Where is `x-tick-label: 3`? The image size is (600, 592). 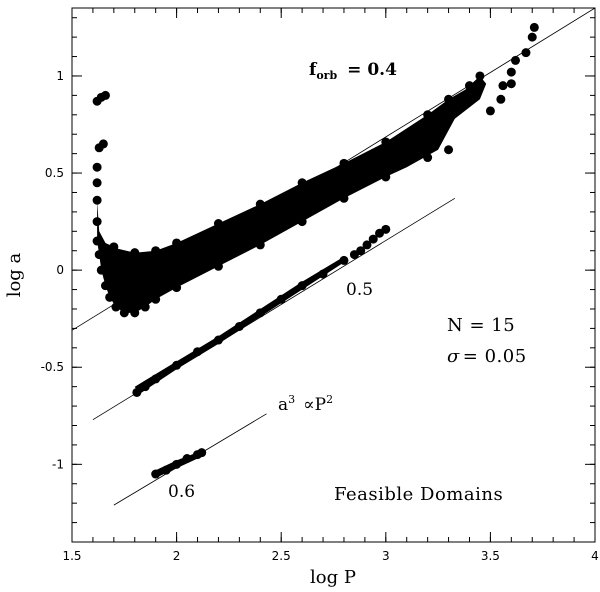 x-tick-label: 3 is located at coordinates (386, 556).